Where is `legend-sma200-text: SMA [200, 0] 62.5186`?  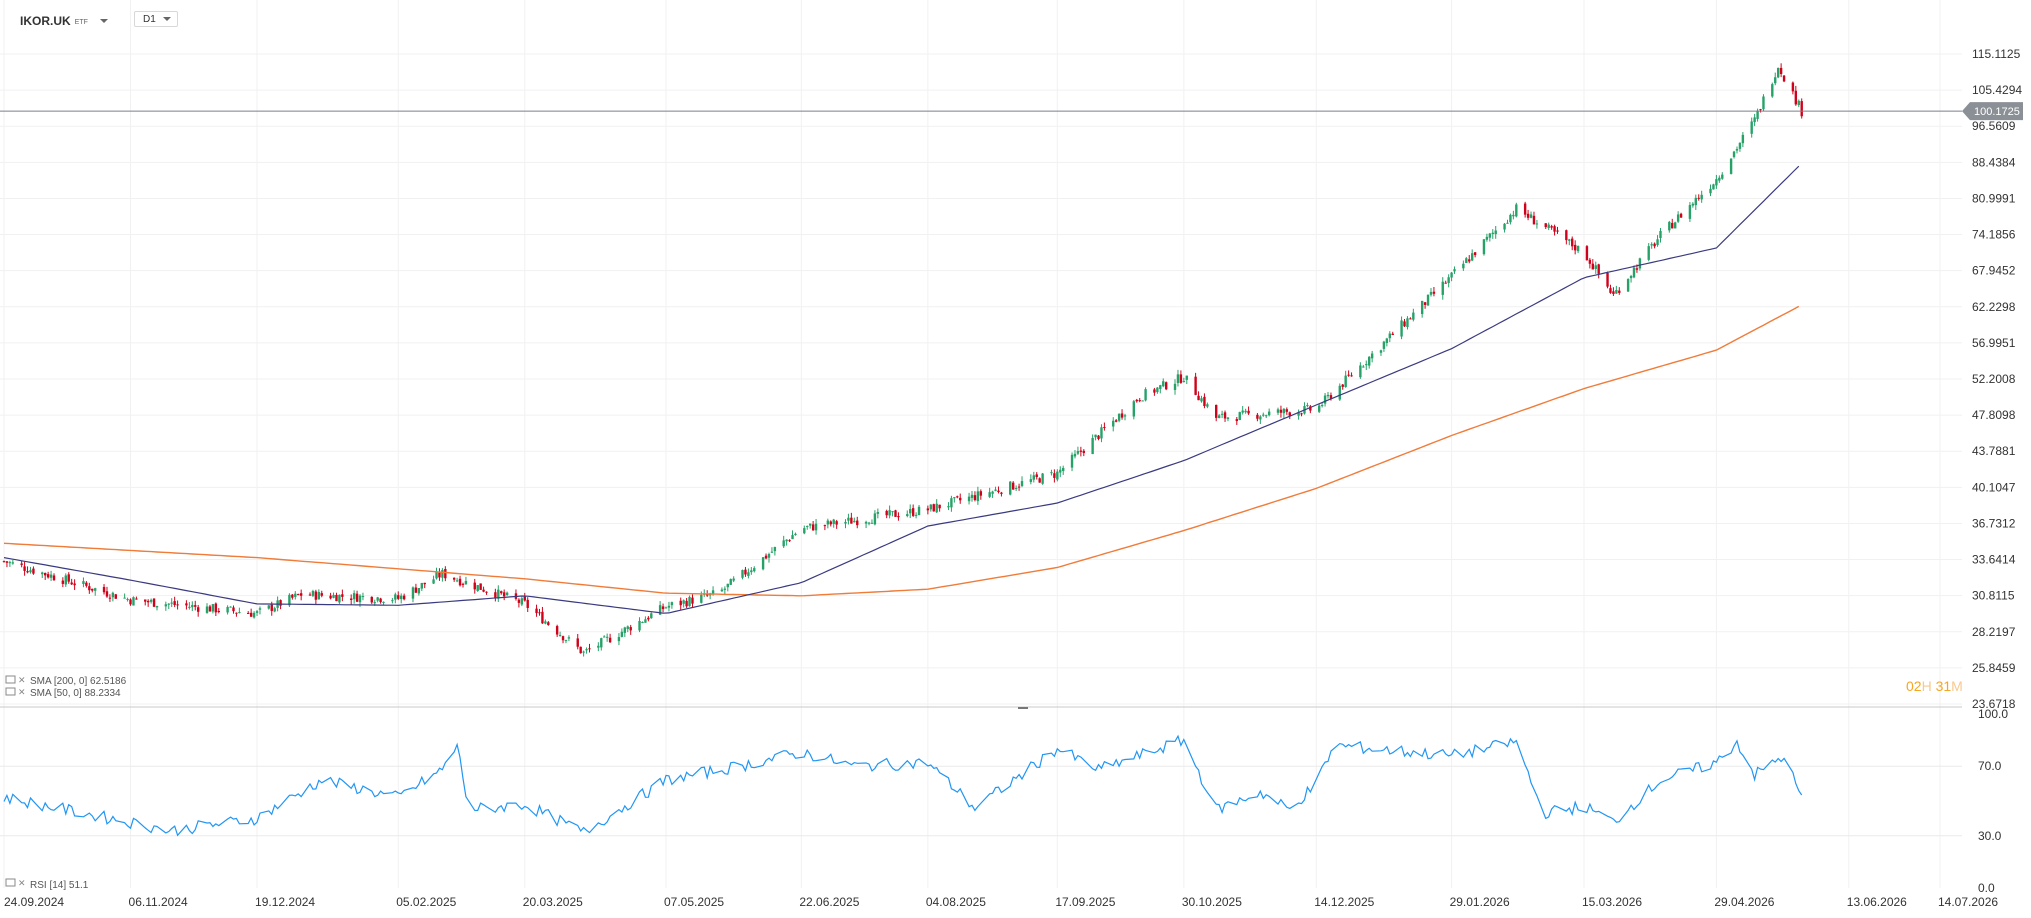
legend-sma200-text: SMA [200, 0] 62.5186 is located at coordinates (78, 681).